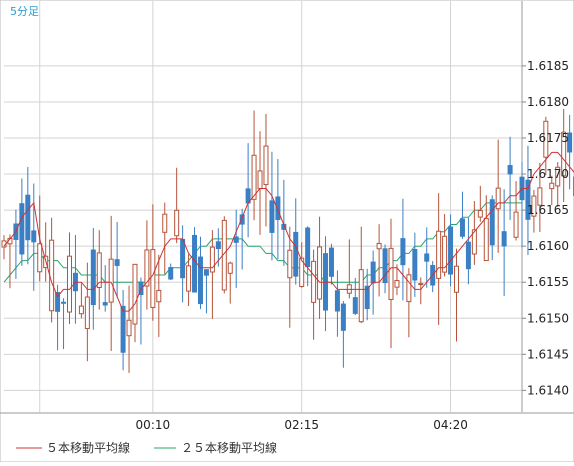  I want to click on y-tick-label: 1.6175, so click(548, 138).